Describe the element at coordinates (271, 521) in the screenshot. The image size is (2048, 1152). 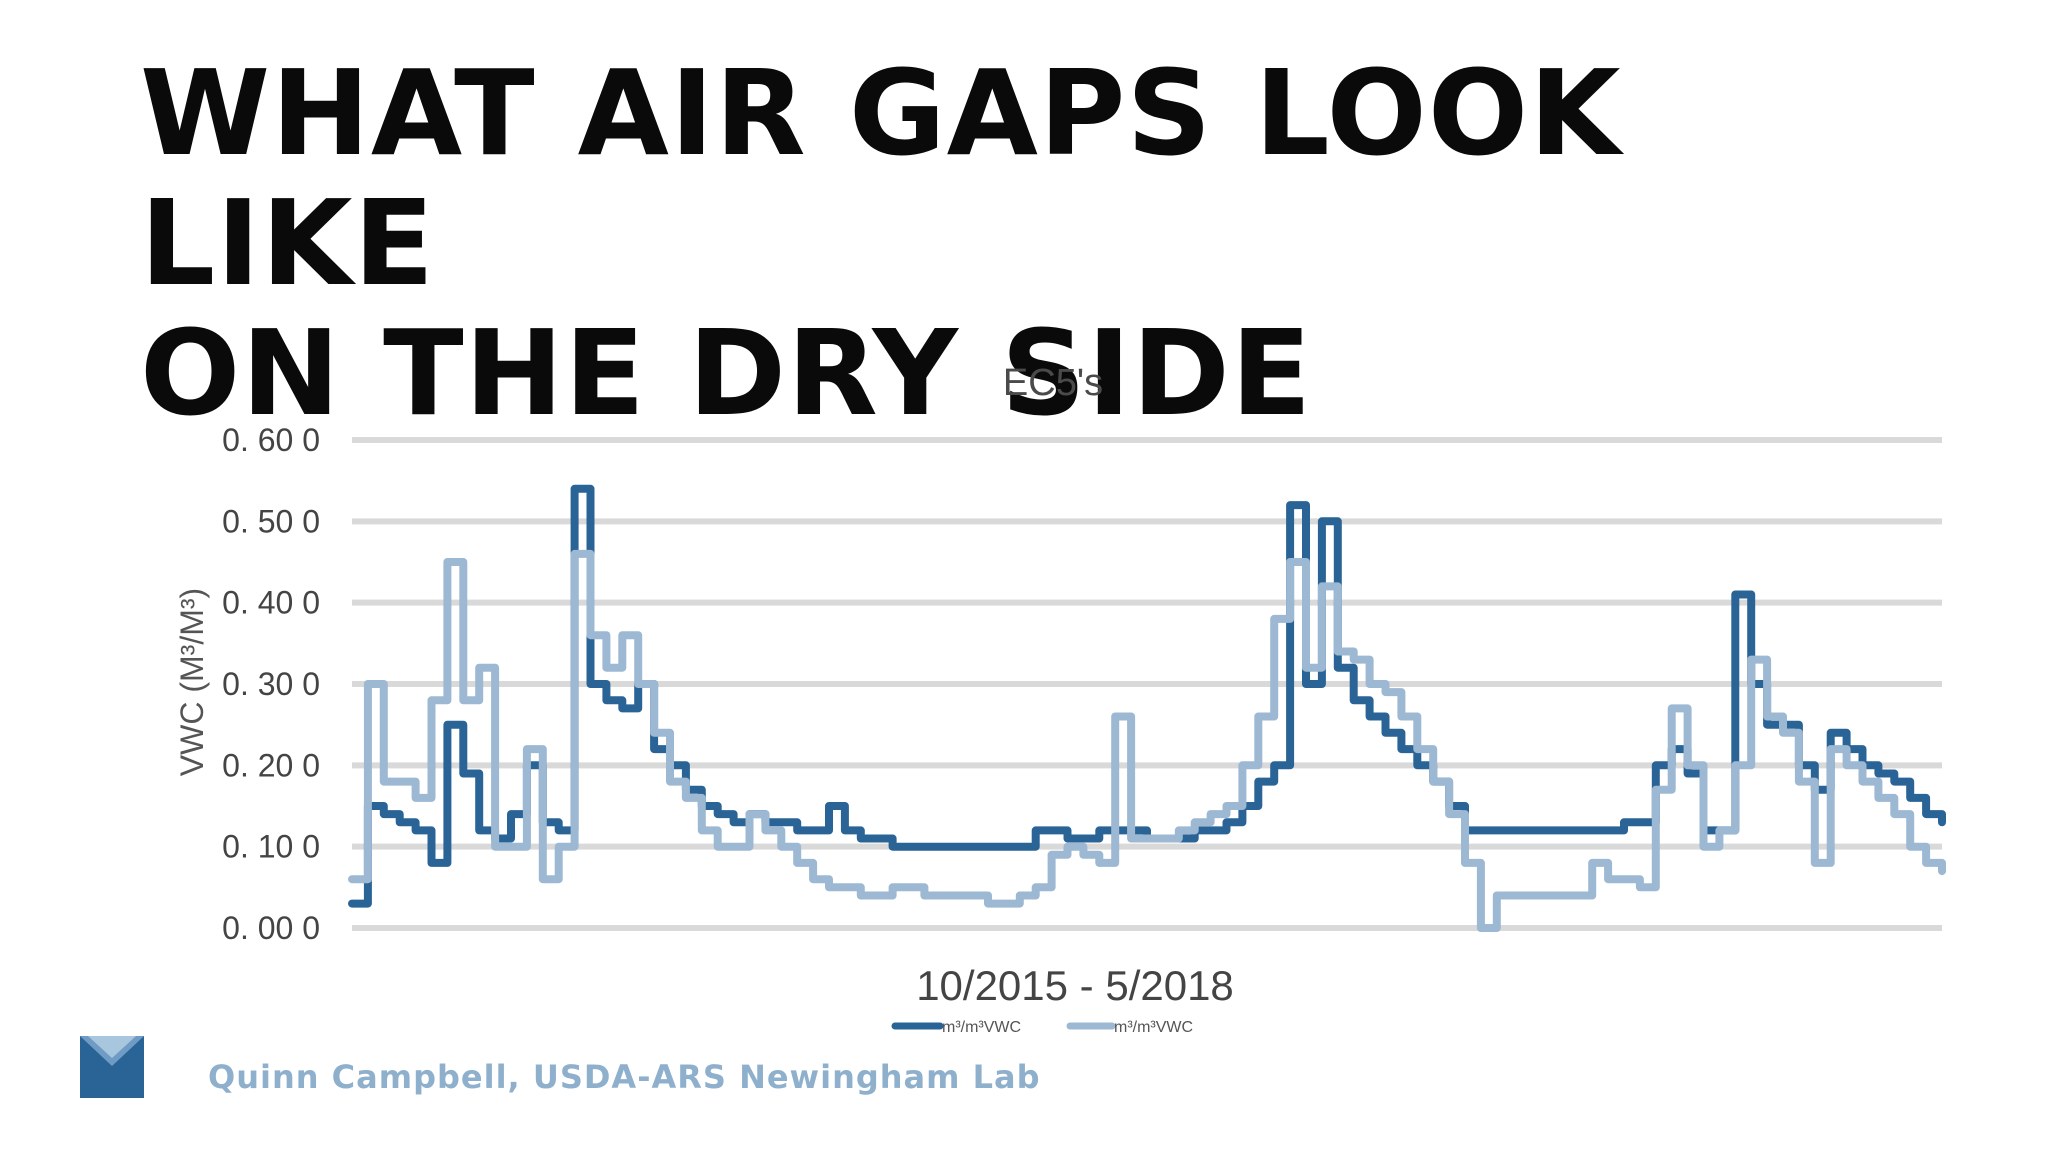
I see `y-tick-label: 0. 50 0` at that location.